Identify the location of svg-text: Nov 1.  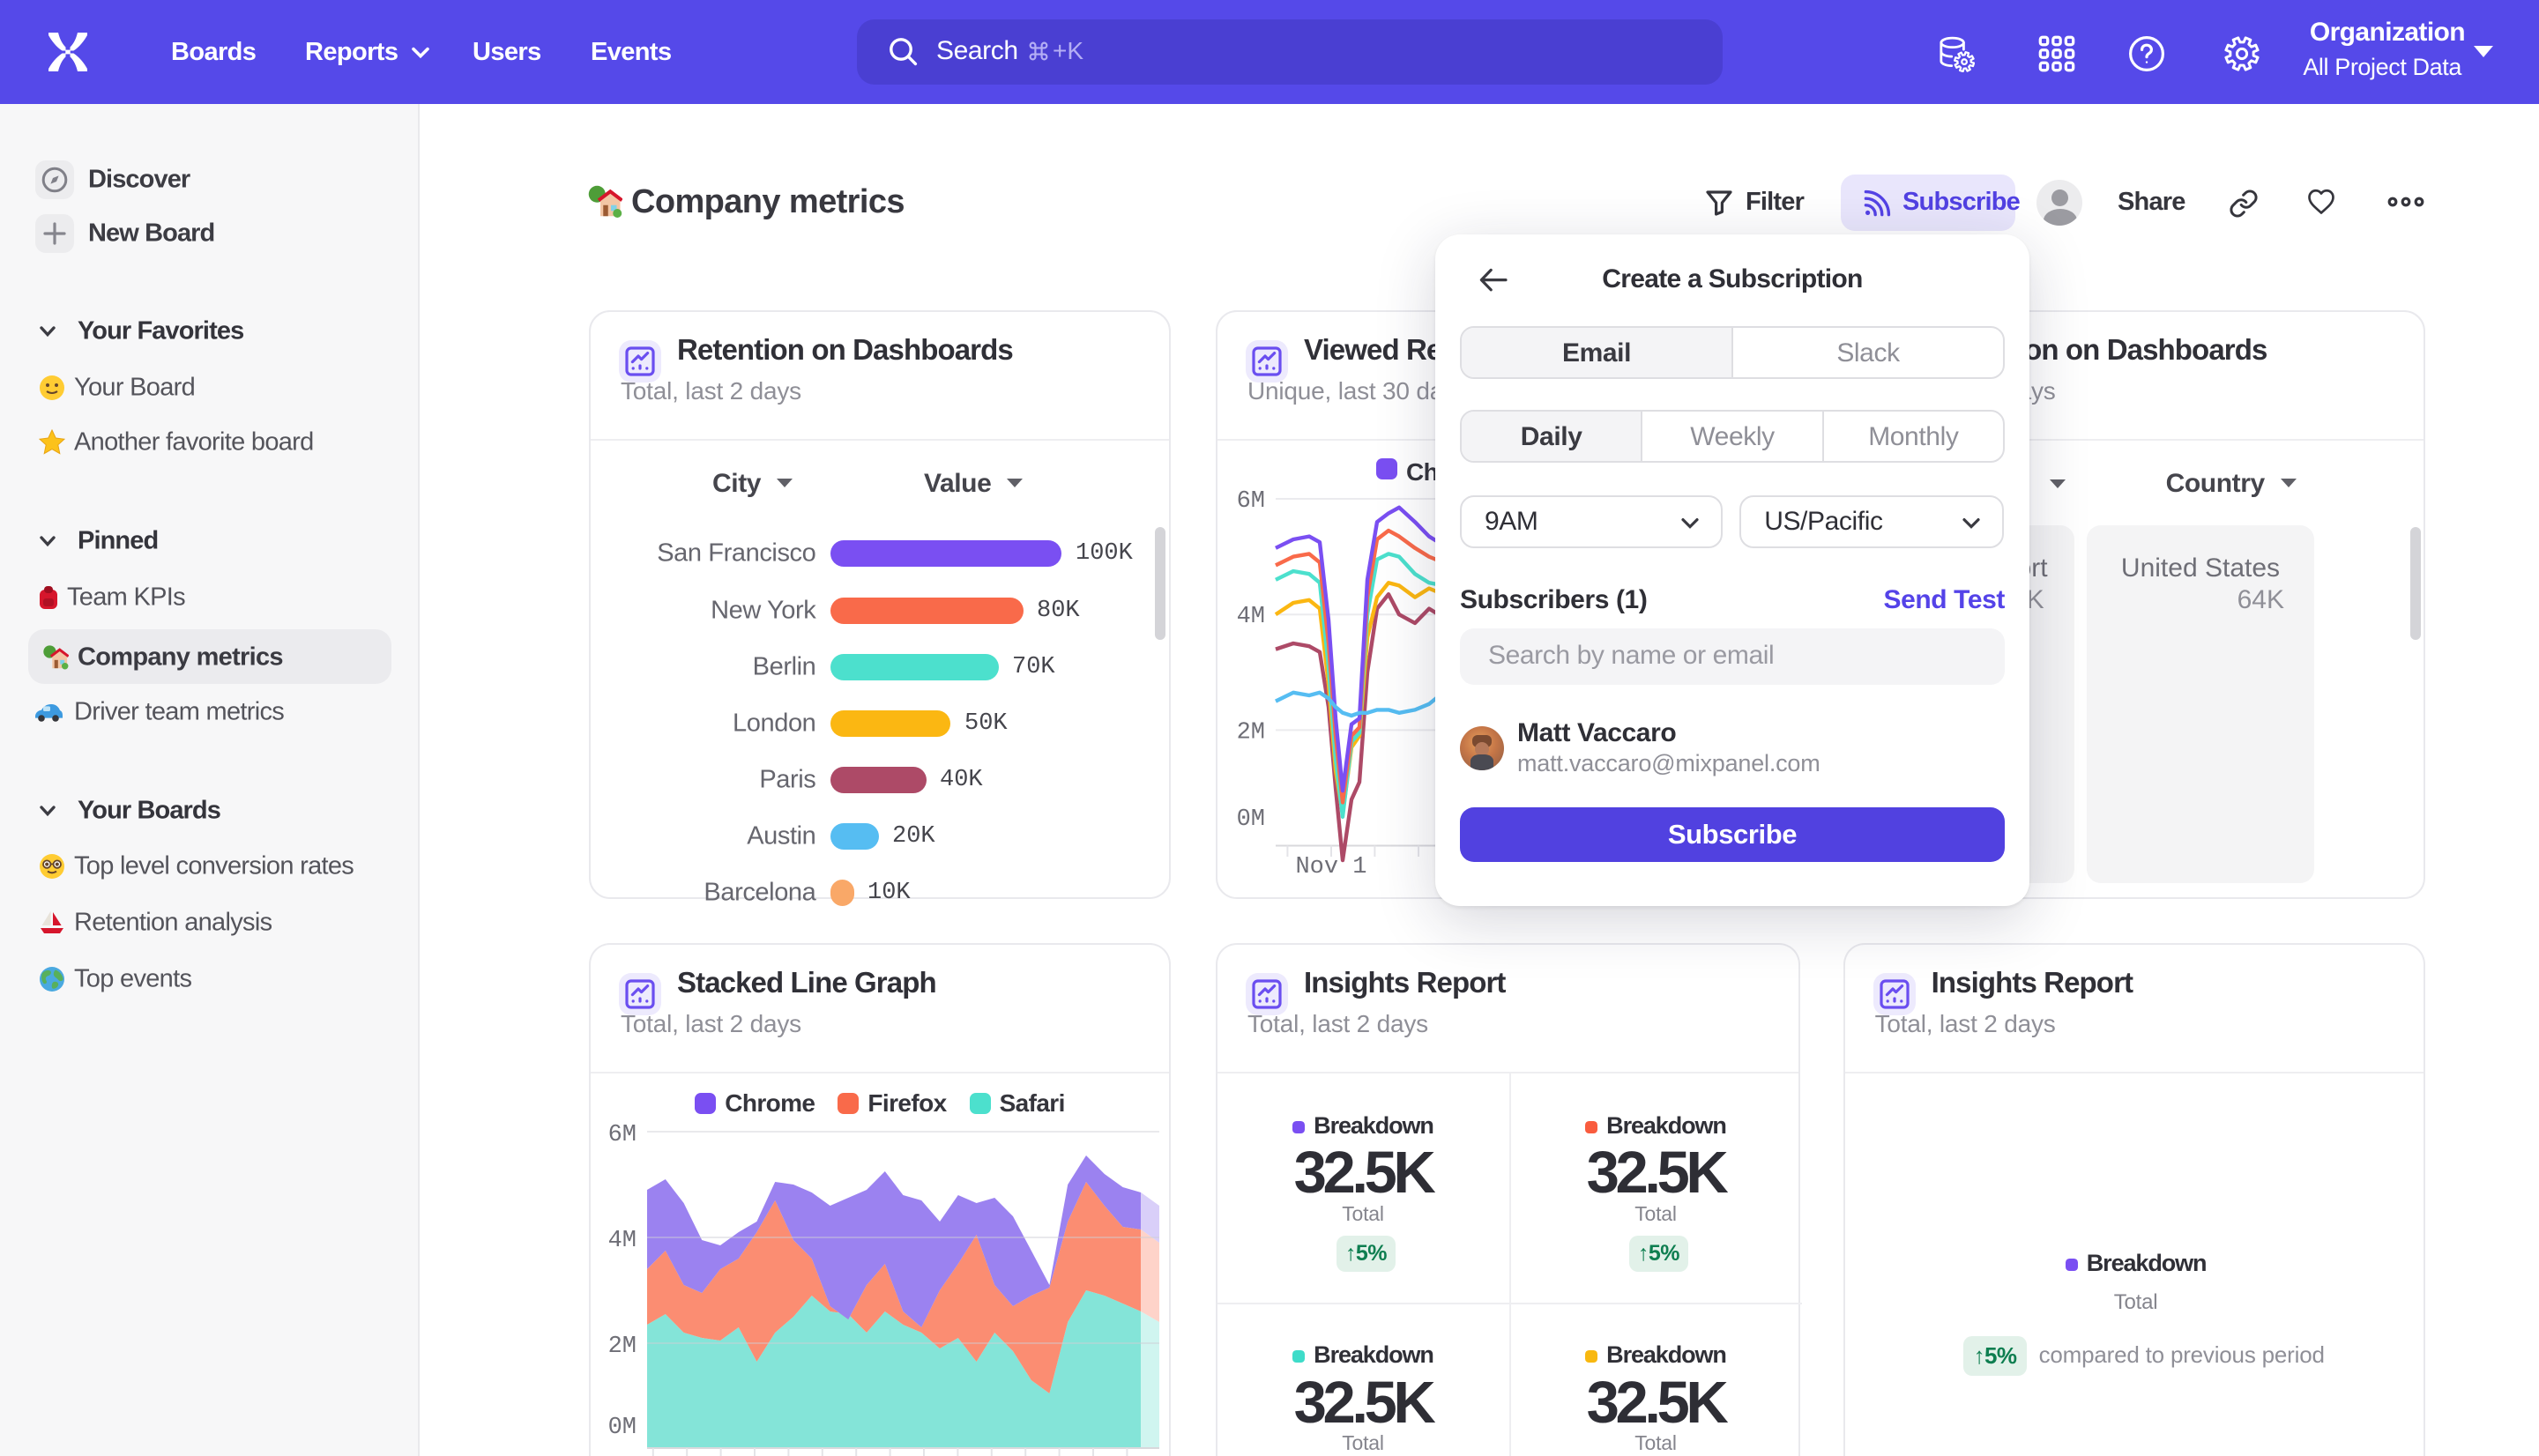
(1330, 867).